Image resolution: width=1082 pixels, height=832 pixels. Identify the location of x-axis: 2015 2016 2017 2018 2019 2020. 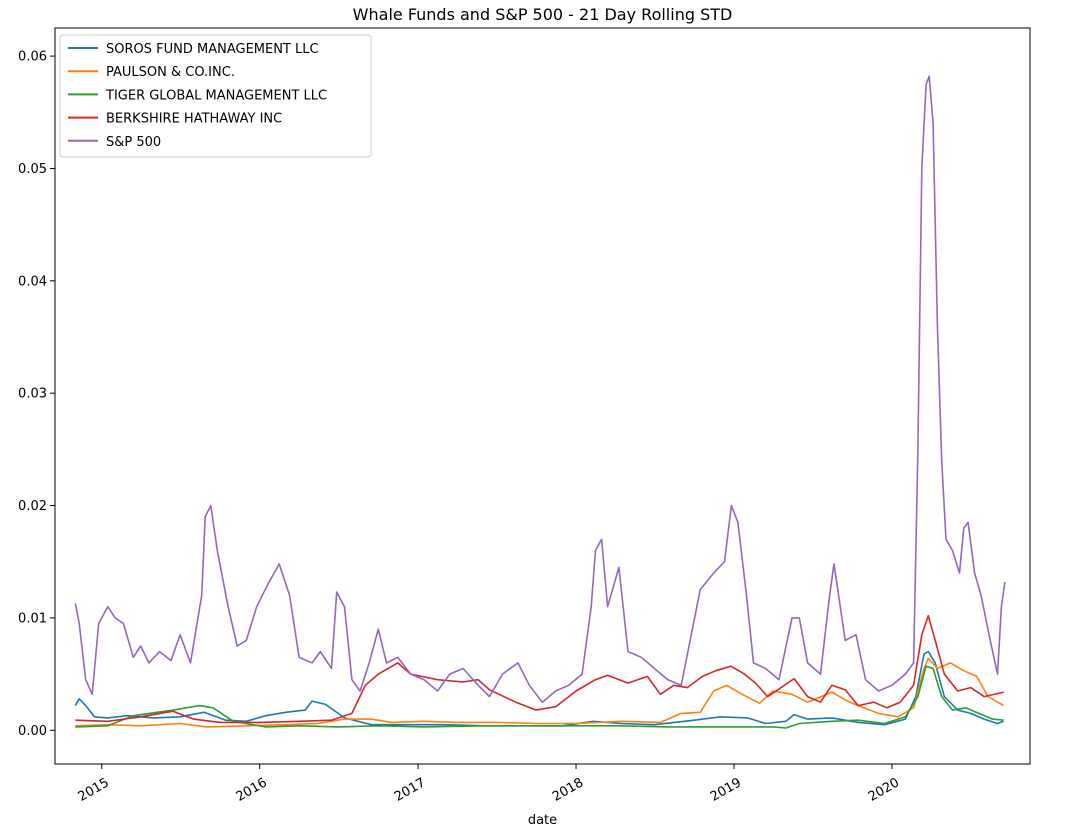
(489, 784).